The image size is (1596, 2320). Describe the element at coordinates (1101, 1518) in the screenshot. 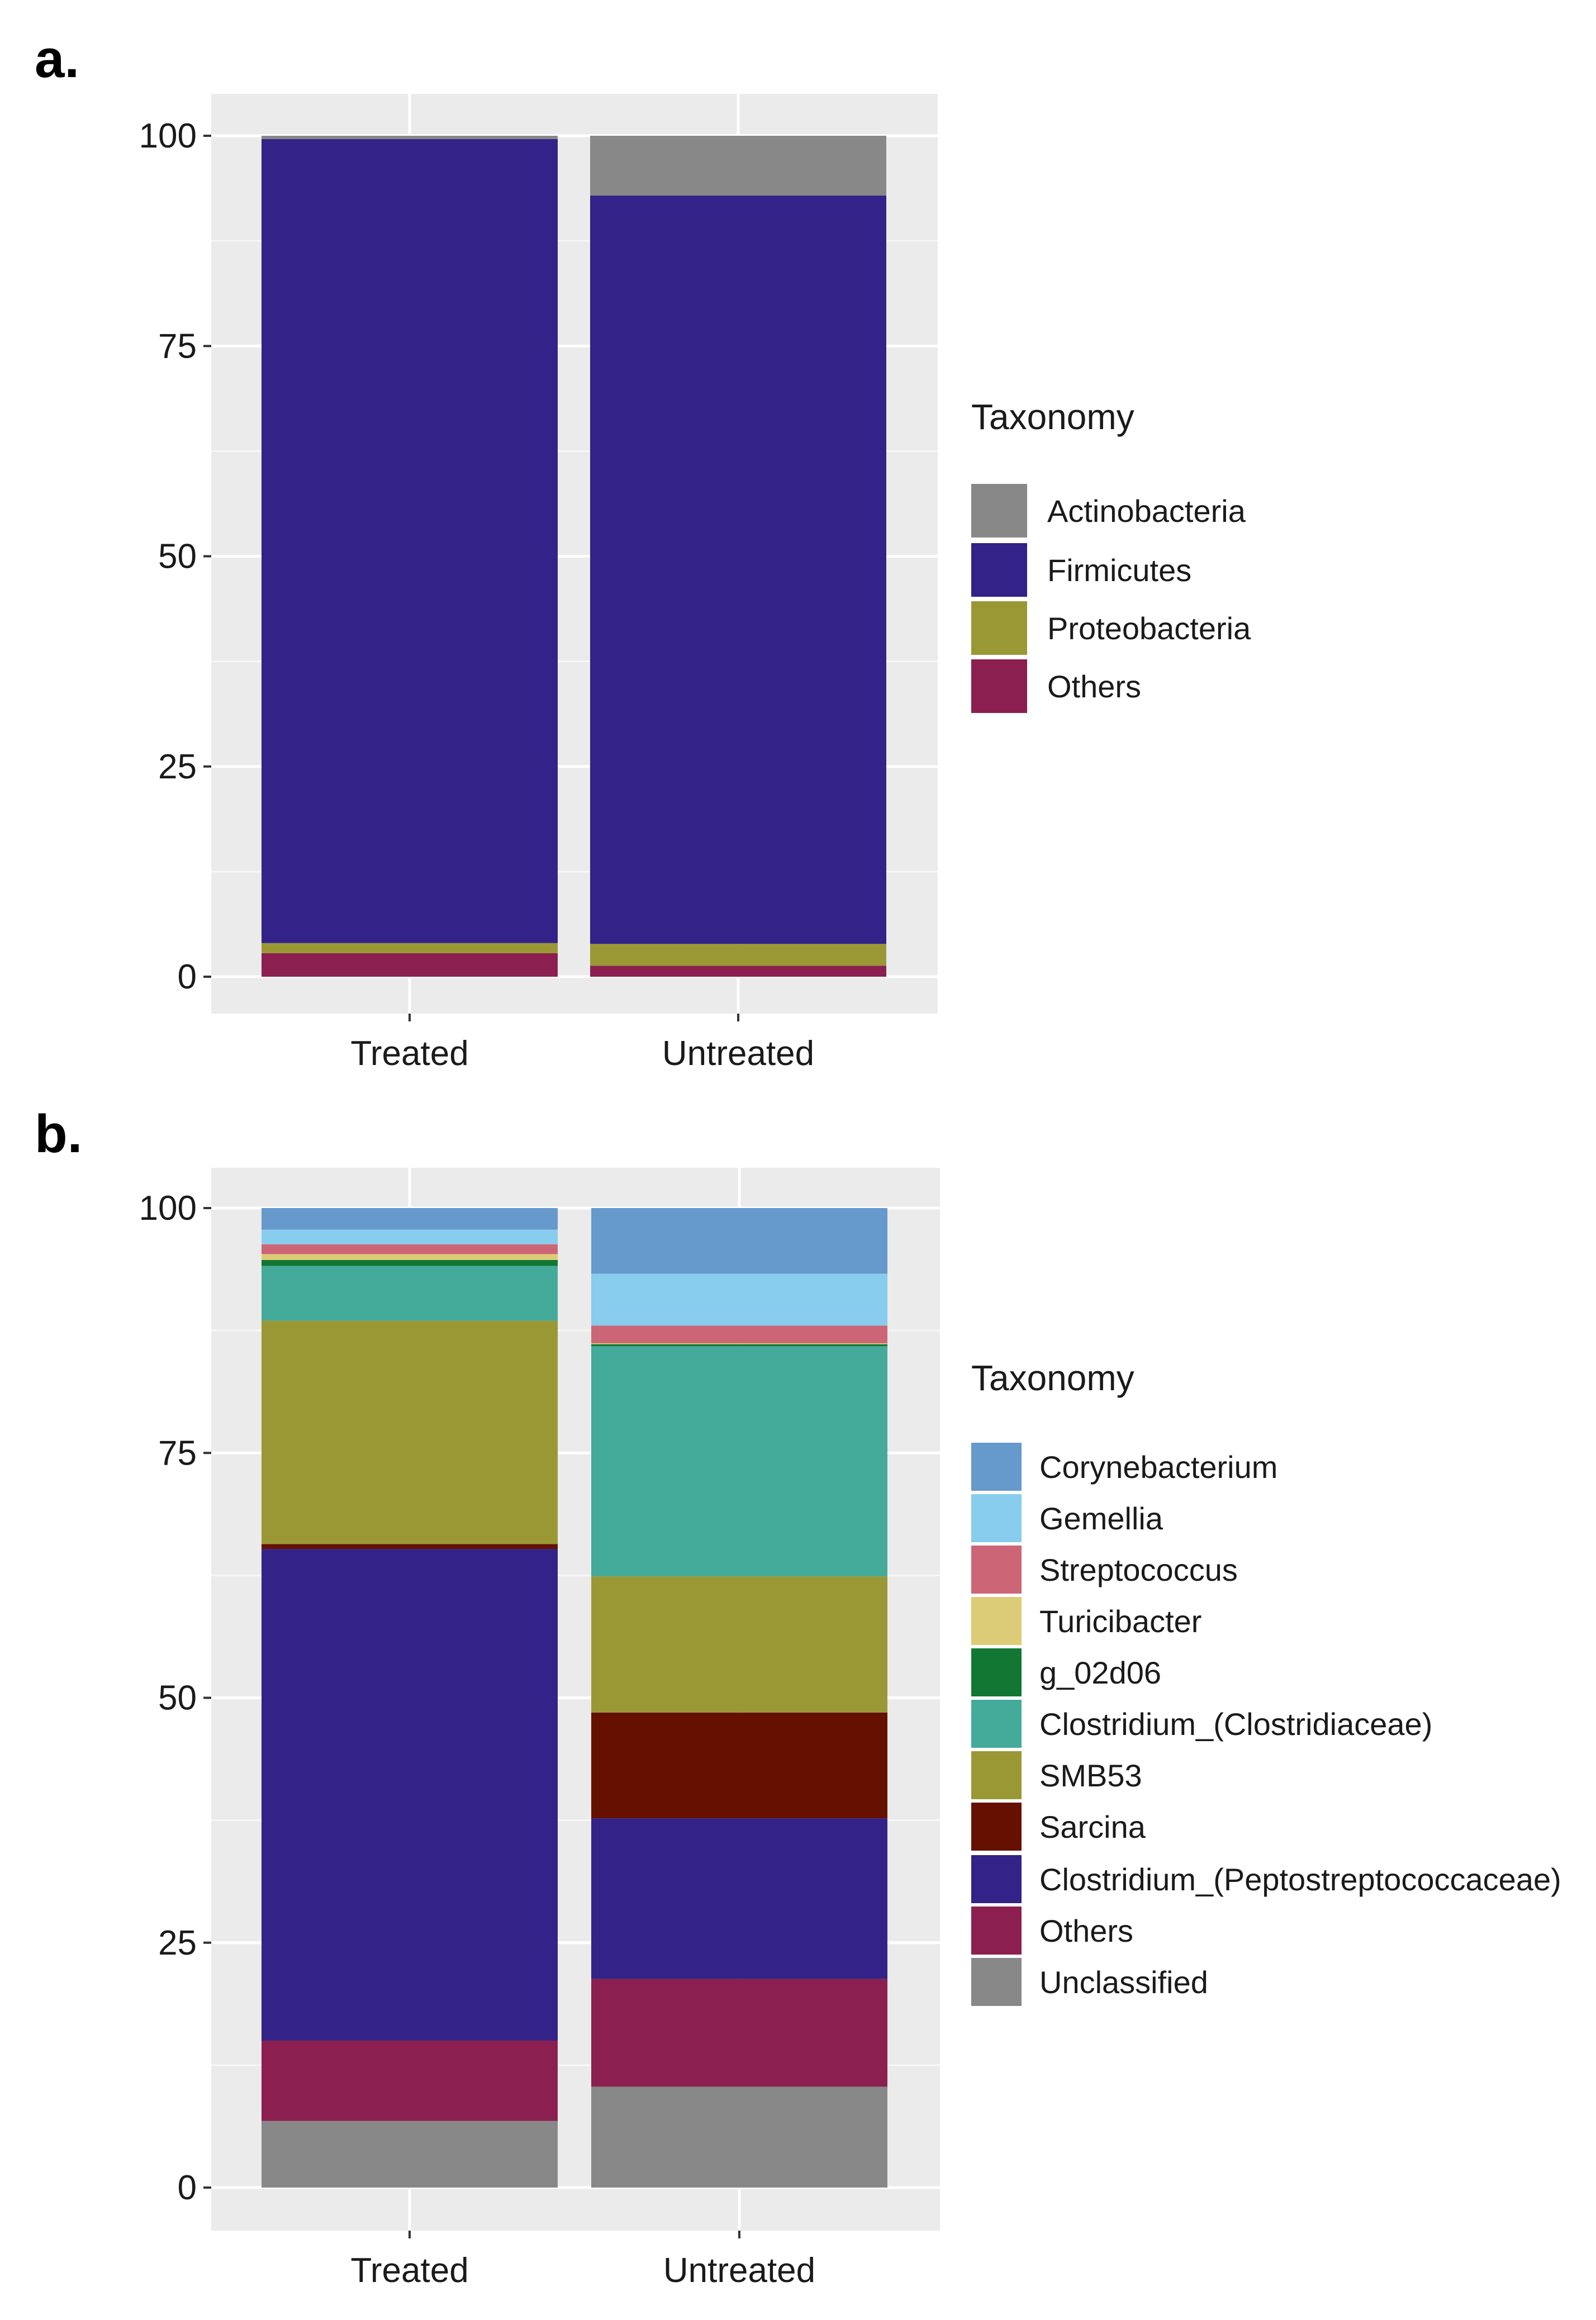

I see `legend-label-gemellia: Gemellia` at that location.